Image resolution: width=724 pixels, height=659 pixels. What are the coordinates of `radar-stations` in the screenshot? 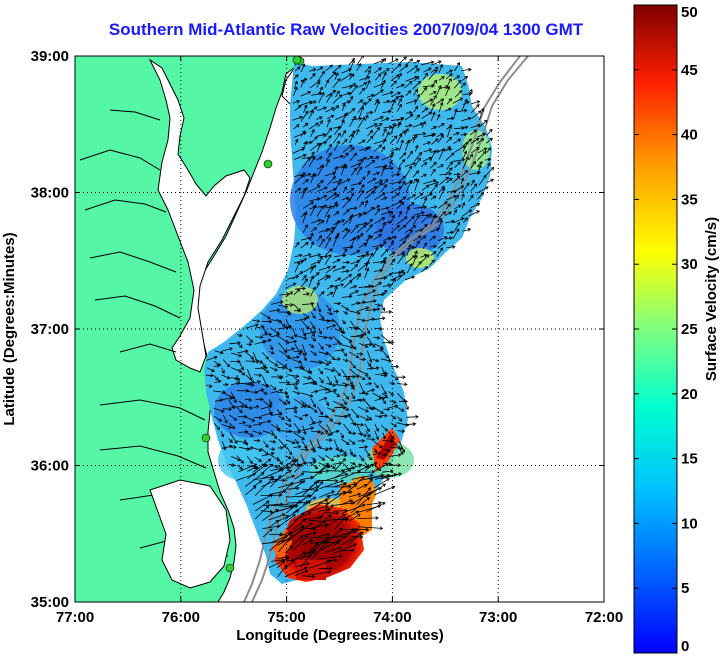 It's located at (253, 314).